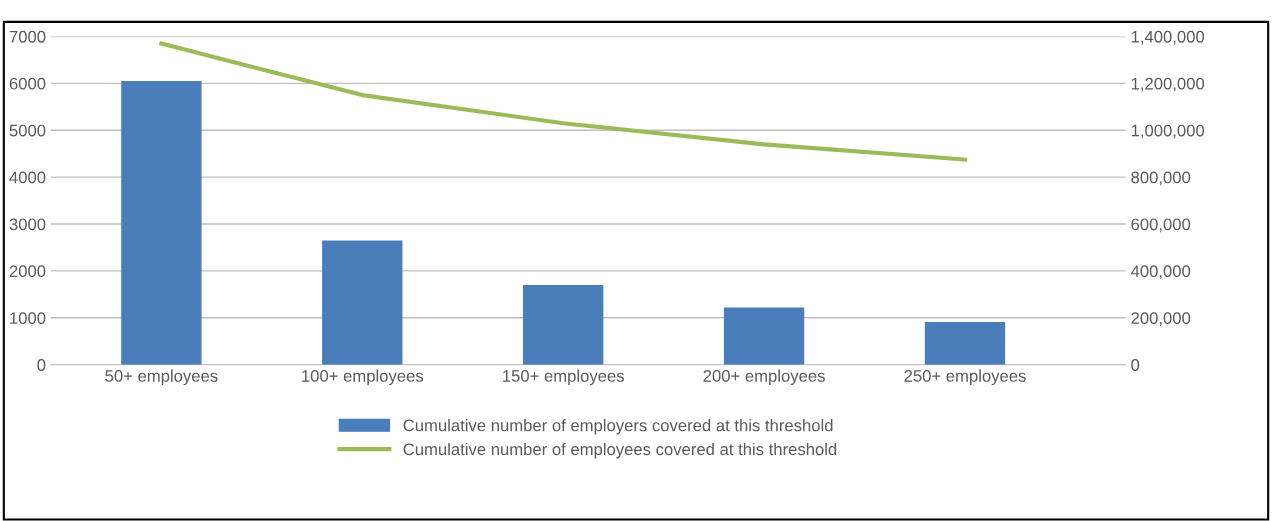 The height and width of the screenshot is (521, 1272). I want to click on y2-tick-label: 400,000, so click(1160, 272).